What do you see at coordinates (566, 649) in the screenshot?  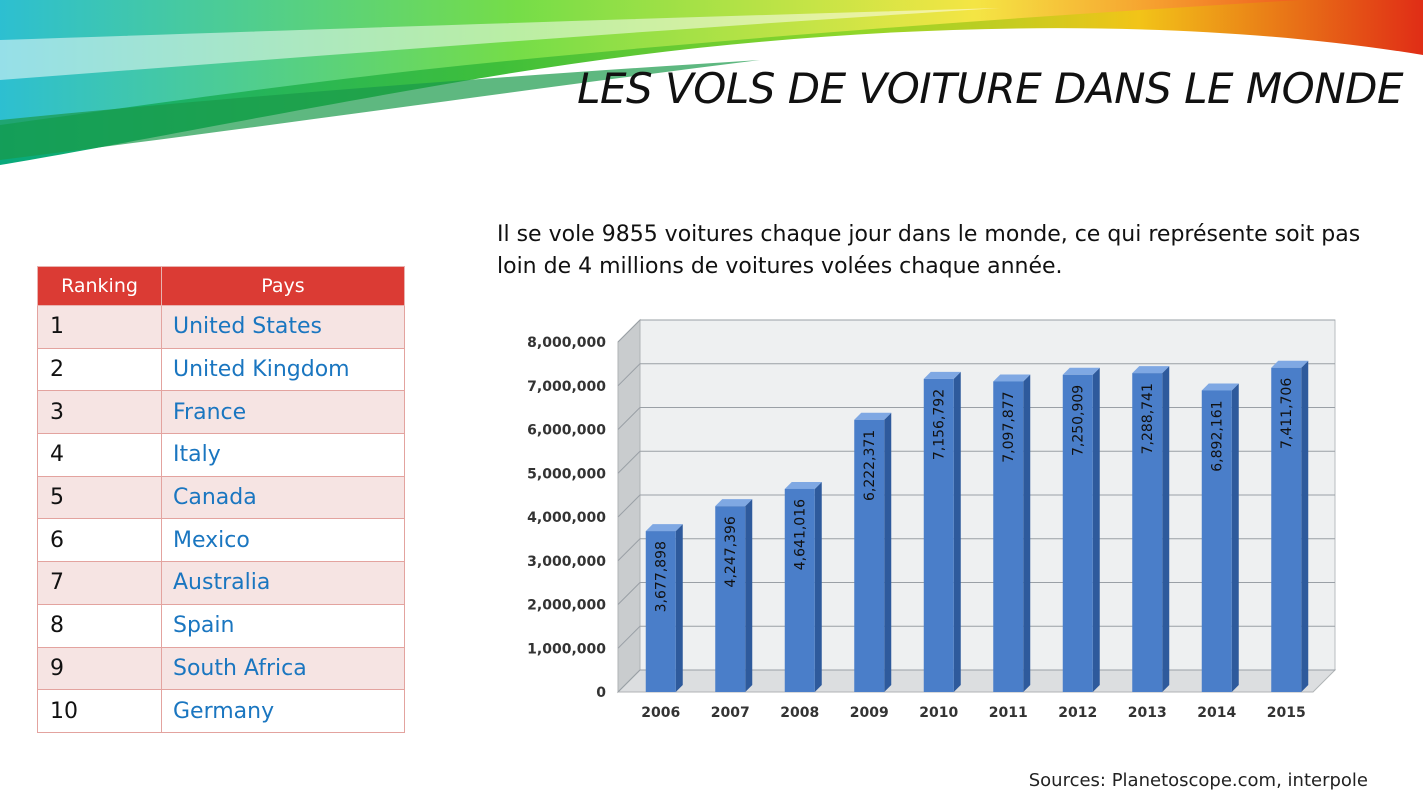 I see `y-tick-label: 1,000,000` at bounding box center [566, 649].